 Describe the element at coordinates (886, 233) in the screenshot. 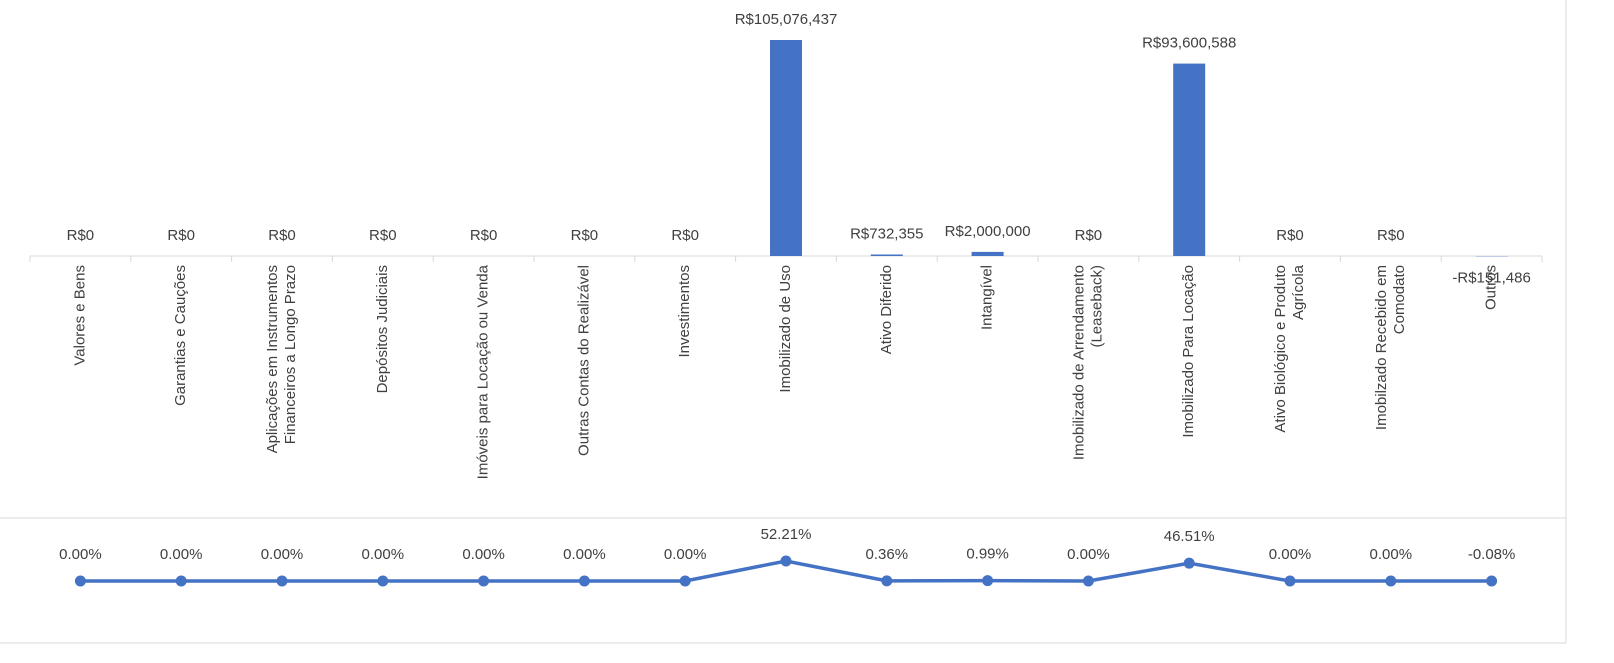

I see `value-label: R$732,355` at that location.